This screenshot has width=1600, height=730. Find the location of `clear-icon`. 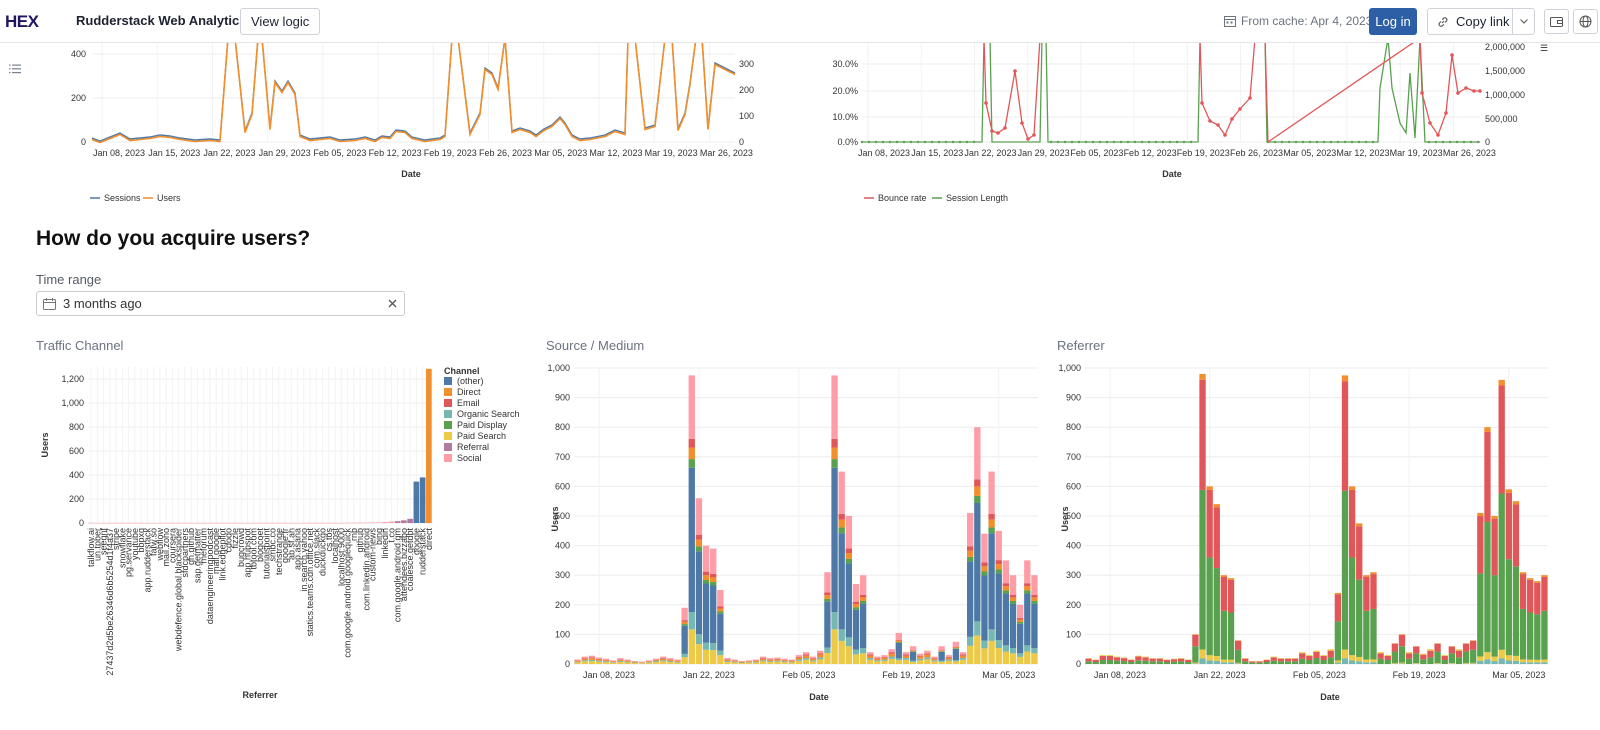

clear-icon is located at coordinates (392, 303).